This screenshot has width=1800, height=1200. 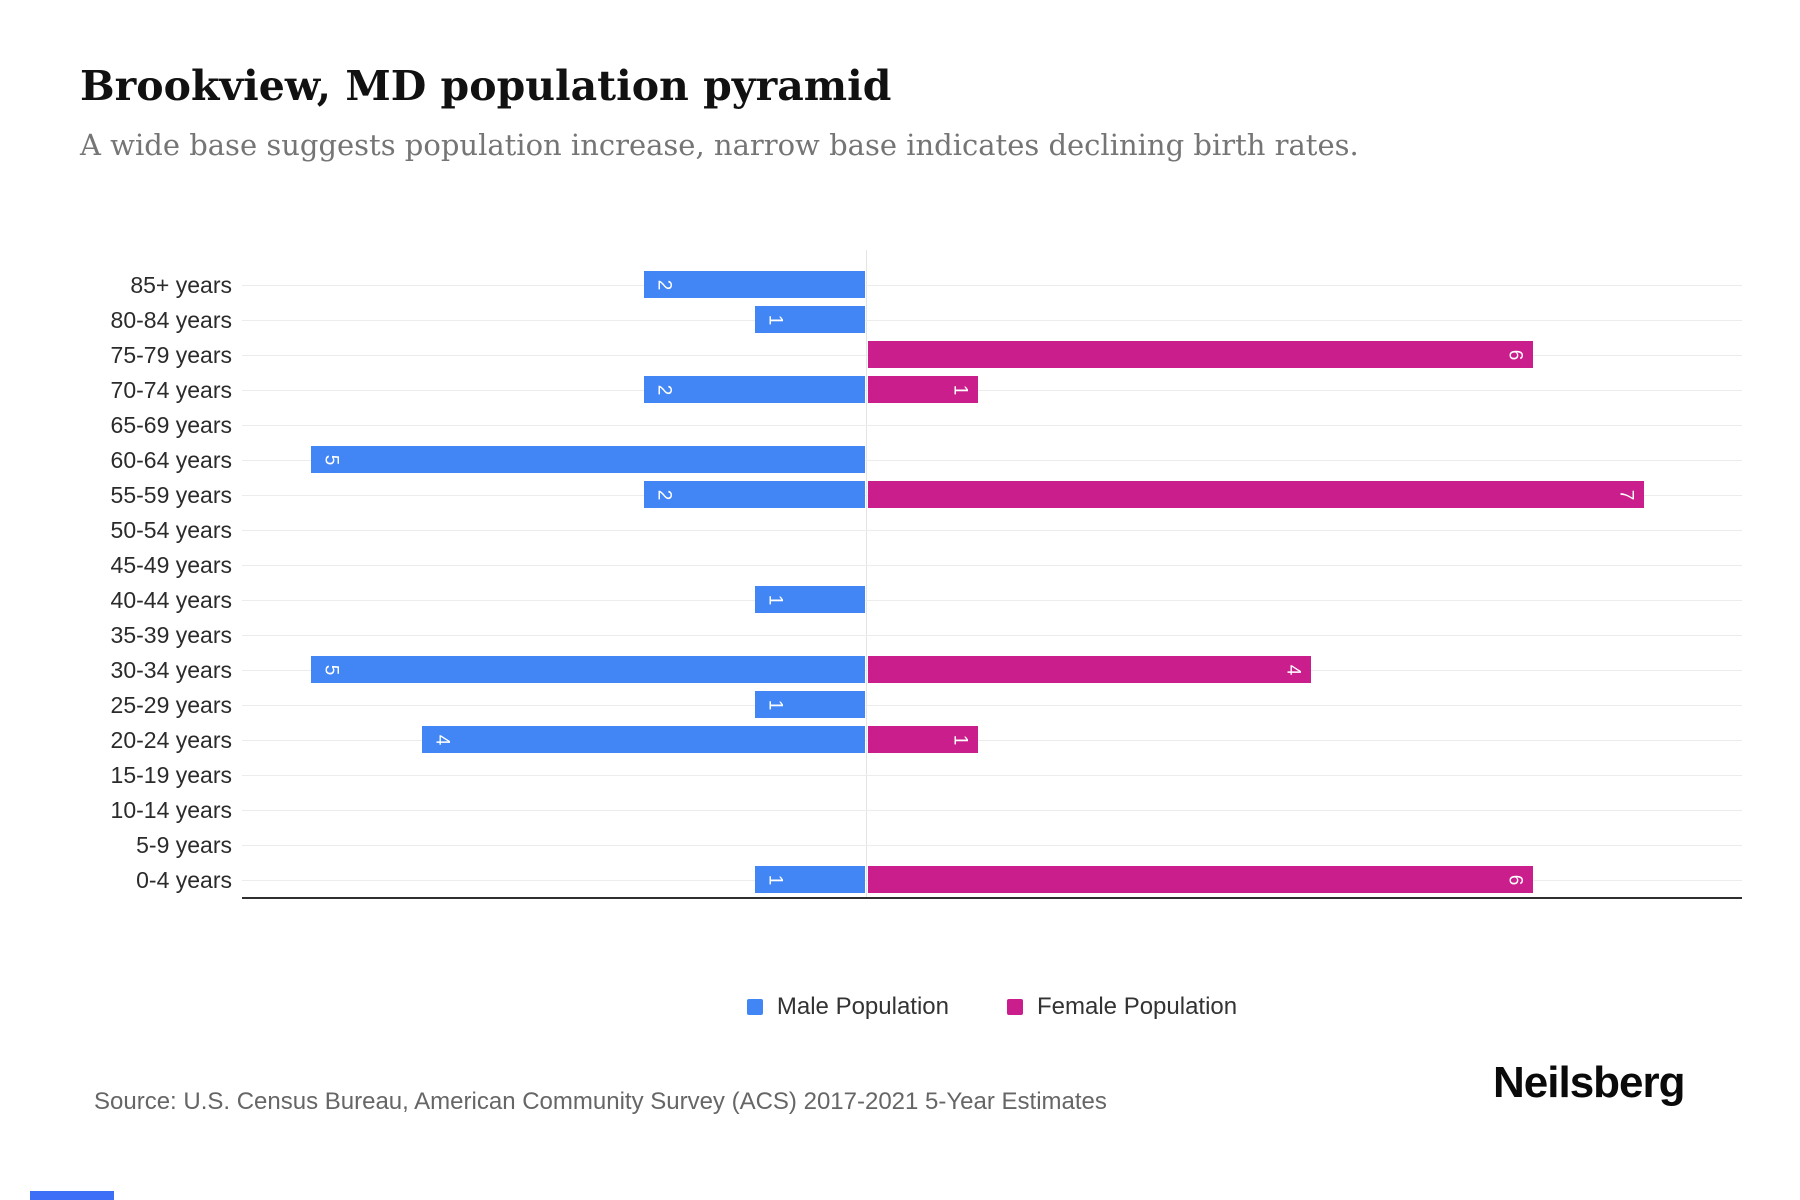 I want to click on age-group-label: 60-64 years, so click(x=171, y=460).